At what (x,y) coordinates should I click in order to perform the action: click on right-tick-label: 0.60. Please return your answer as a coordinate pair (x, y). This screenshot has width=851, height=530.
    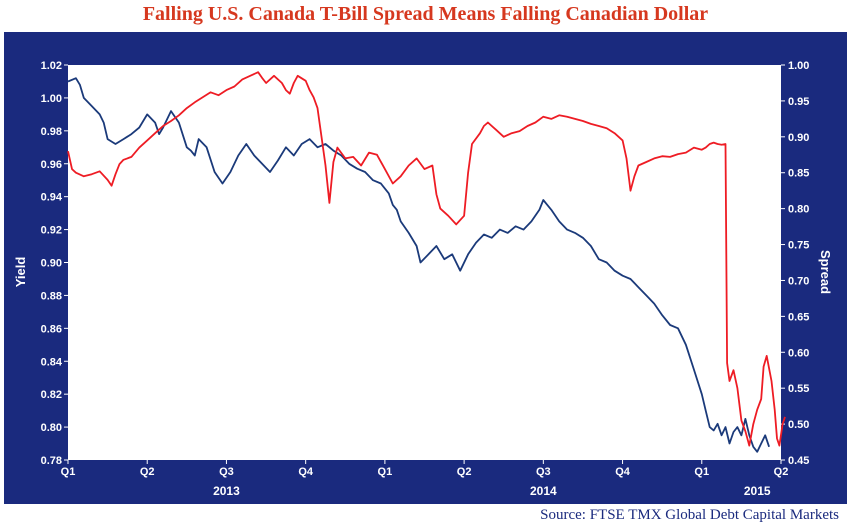
    Looking at the image, I should click on (798, 353).